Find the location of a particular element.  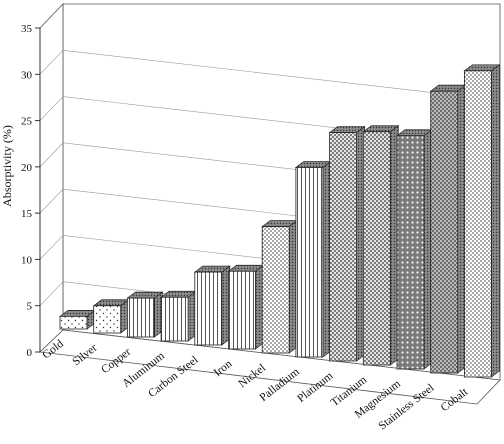

side-wall is located at coordinates (51, 178).